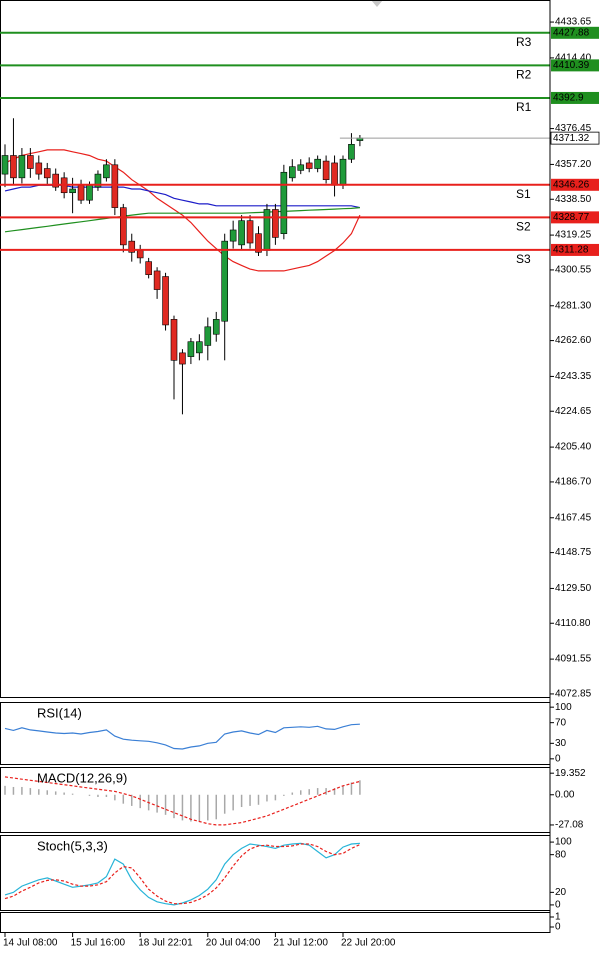  Describe the element at coordinates (82, 777) in the screenshot. I see `indicator-title: MACD(12,26,9)` at that location.